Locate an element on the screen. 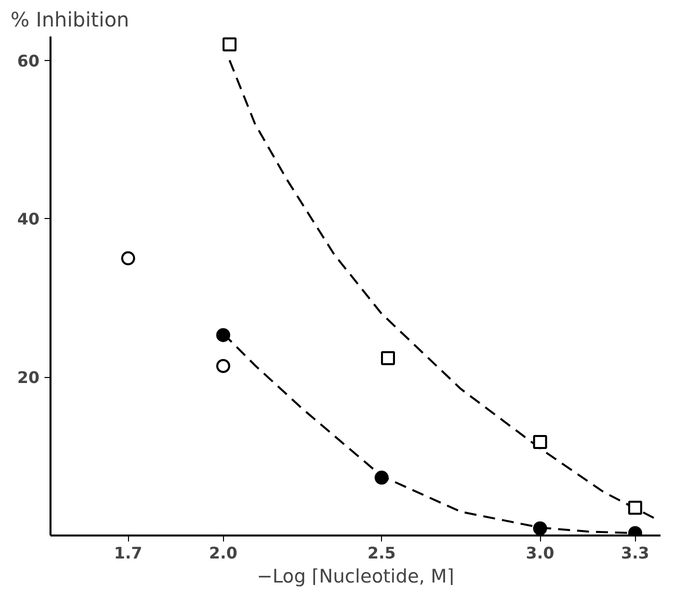 Image resolution: width=689 pixels, height=601 pixels. y-axis-title: % Inhibition is located at coordinates (70, 20).